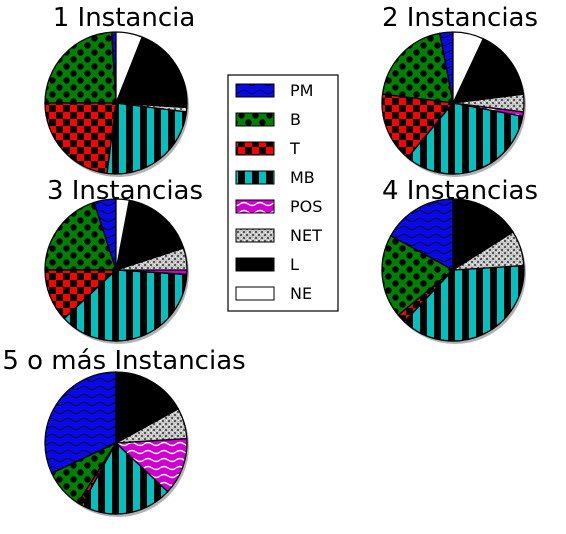 The image size is (566, 534). I want to click on legend-swatch-b, so click(255, 119).